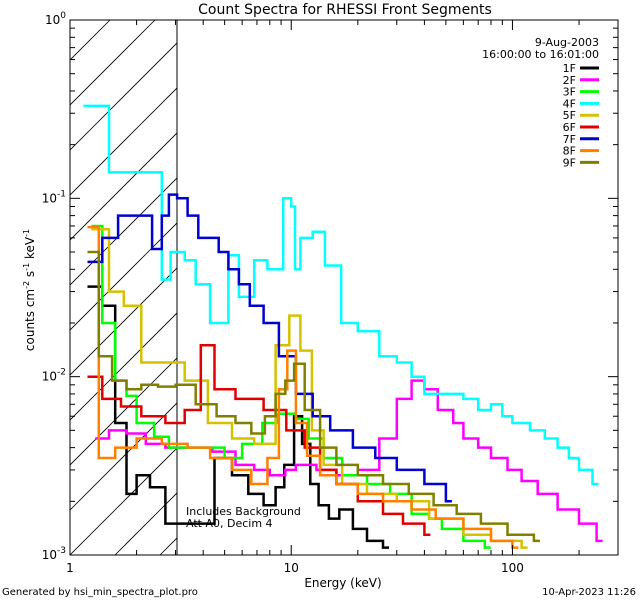  I want to click on legend-time-range: 16:00:00 to 16:01:00, so click(540, 54).